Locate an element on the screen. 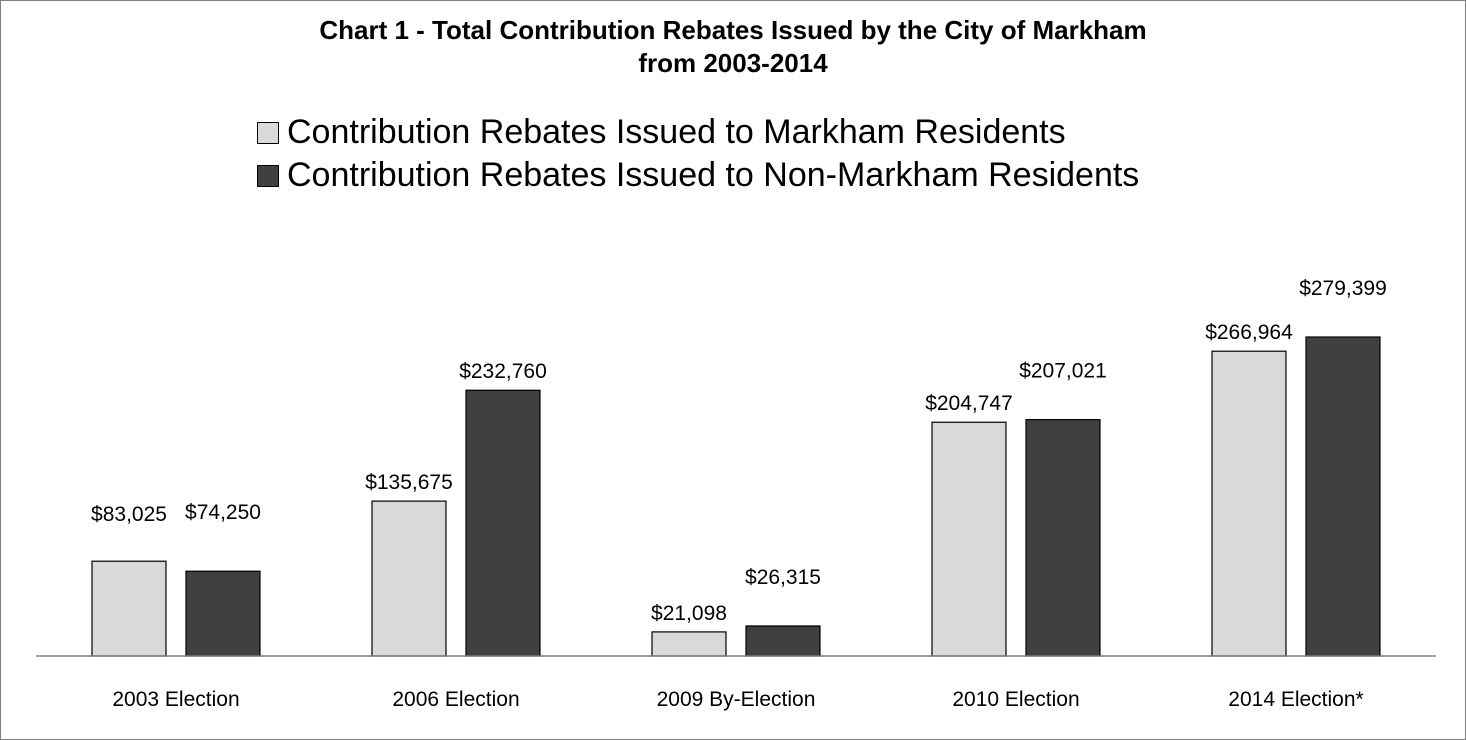 The width and height of the screenshot is (1466, 740). x-tick-label-3: 2010 Election is located at coordinates (1015, 699).